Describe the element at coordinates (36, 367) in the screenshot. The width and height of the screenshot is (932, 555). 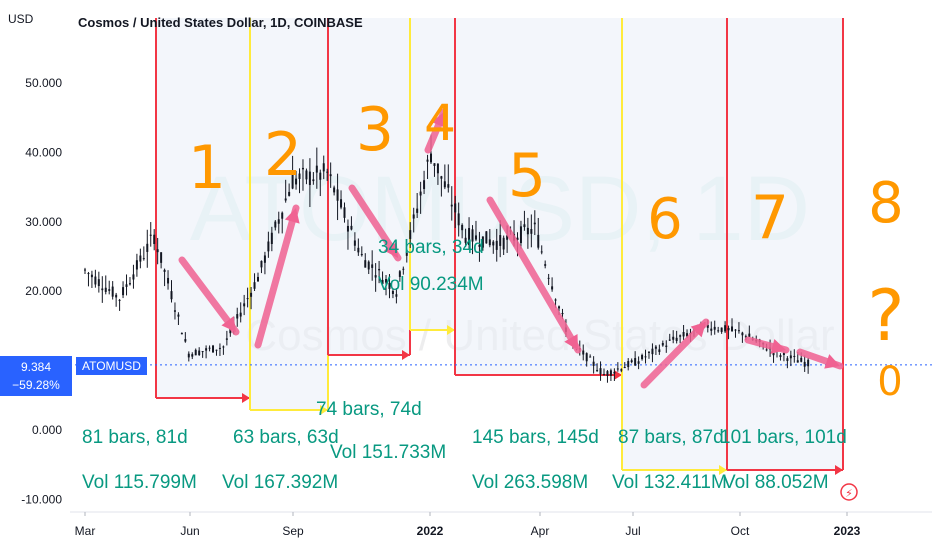
I see `last-price: 9.384` at that location.